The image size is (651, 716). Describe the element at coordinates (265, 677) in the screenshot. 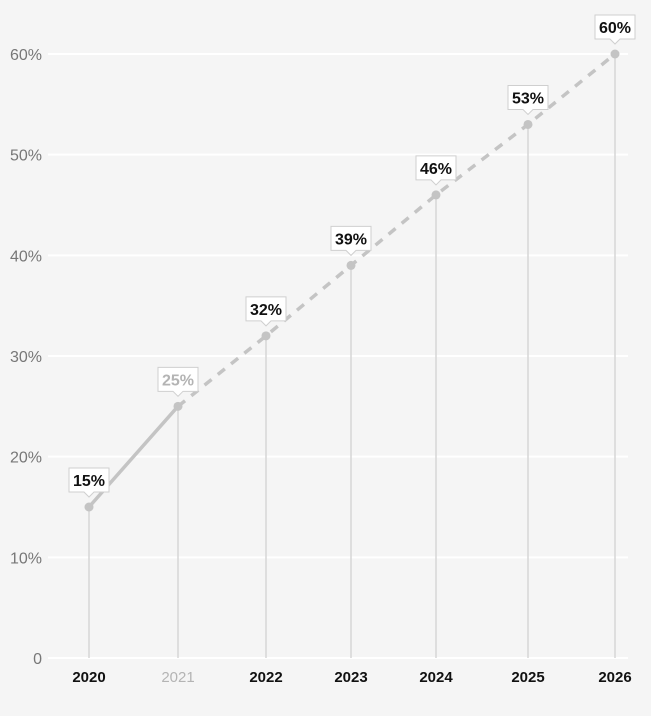

I see `x-tick-label: 2022` at that location.